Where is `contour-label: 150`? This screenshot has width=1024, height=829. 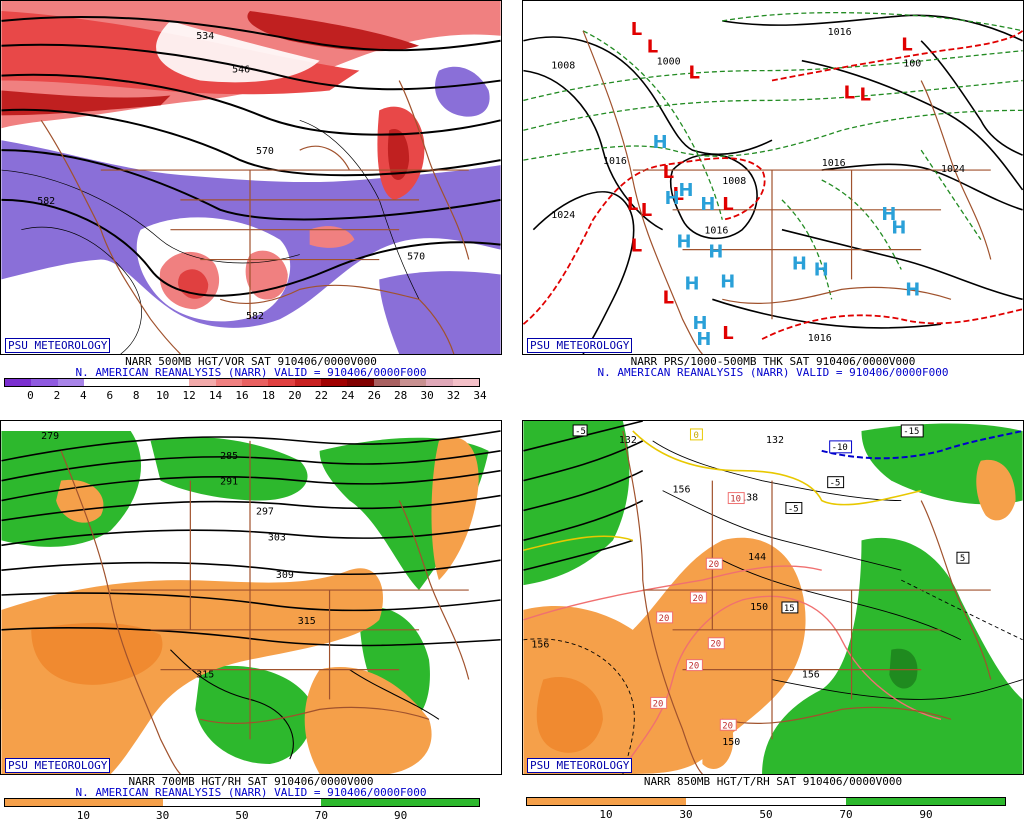 contour-label: 150 is located at coordinates (759, 607).